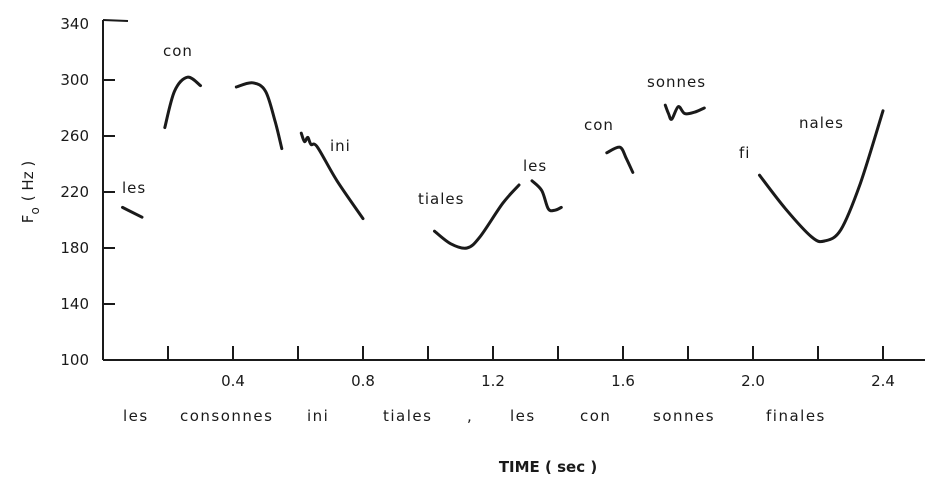 The height and width of the screenshot is (477, 929). What do you see at coordinates (318, 416) in the screenshot?
I see `sentence-word: ini` at bounding box center [318, 416].